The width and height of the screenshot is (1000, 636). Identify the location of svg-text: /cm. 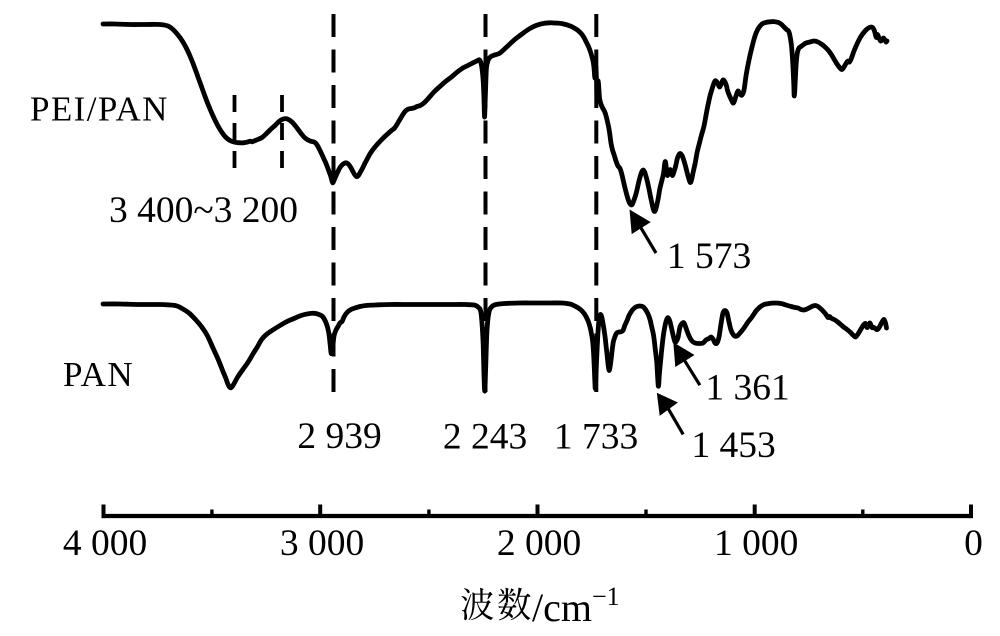
(562, 607).